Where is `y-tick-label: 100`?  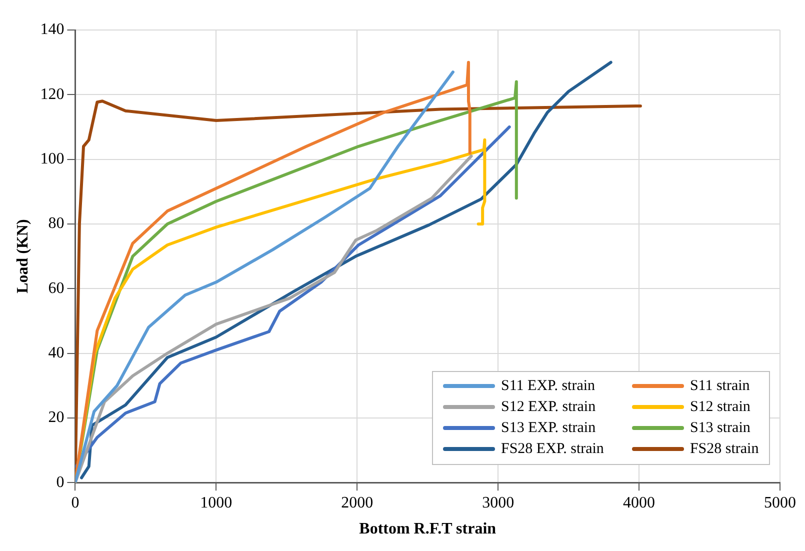 y-tick-label: 100 is located at coordinates (52, 159).